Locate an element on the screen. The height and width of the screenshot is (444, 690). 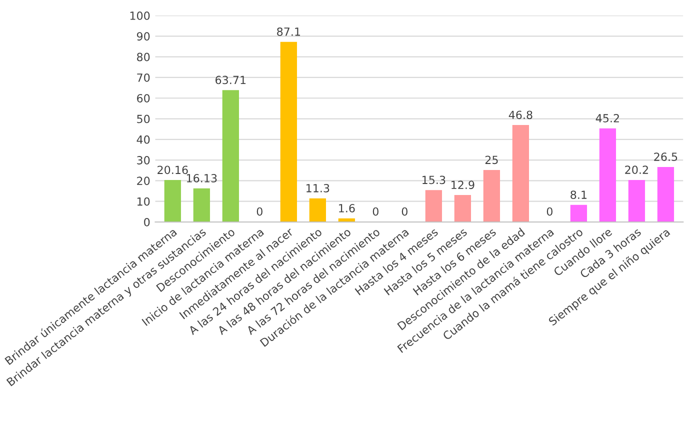
data-label: 45.2 is located at coordinates (607, 118).